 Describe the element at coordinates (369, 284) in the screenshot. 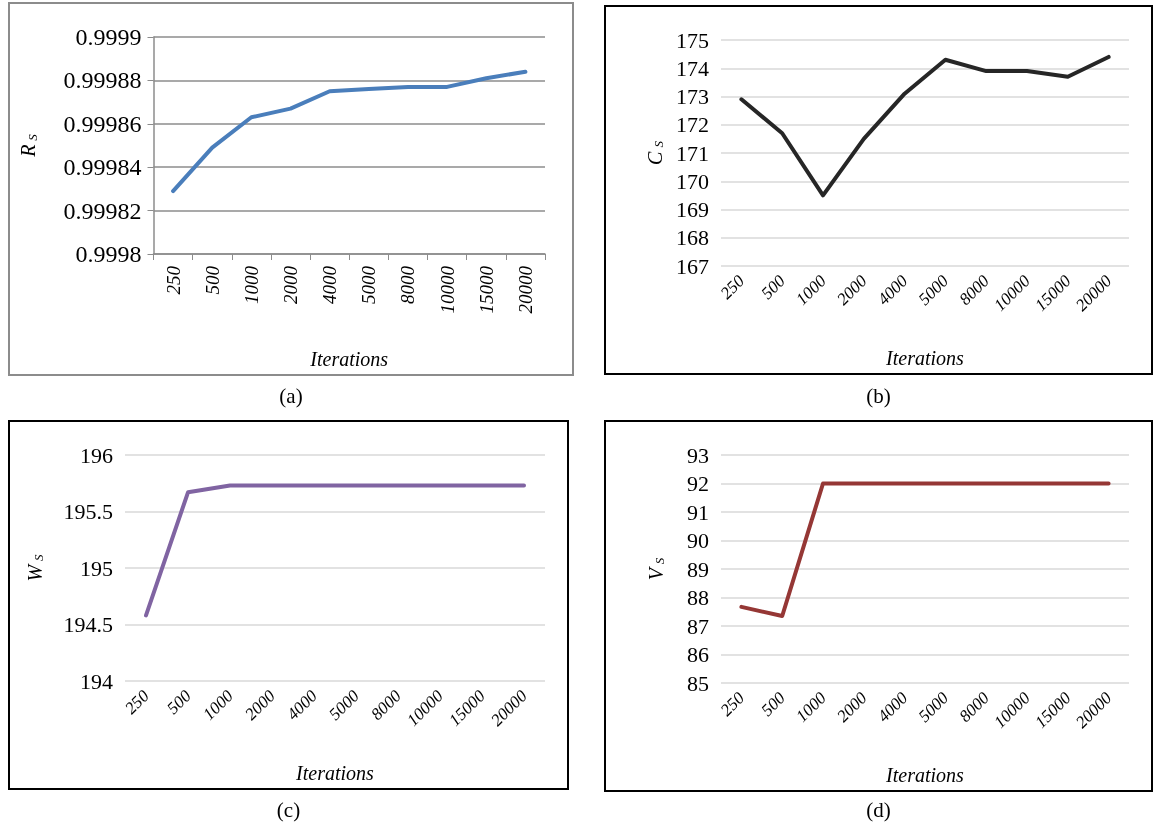

I see `x-tick-label: 5000` at that location.